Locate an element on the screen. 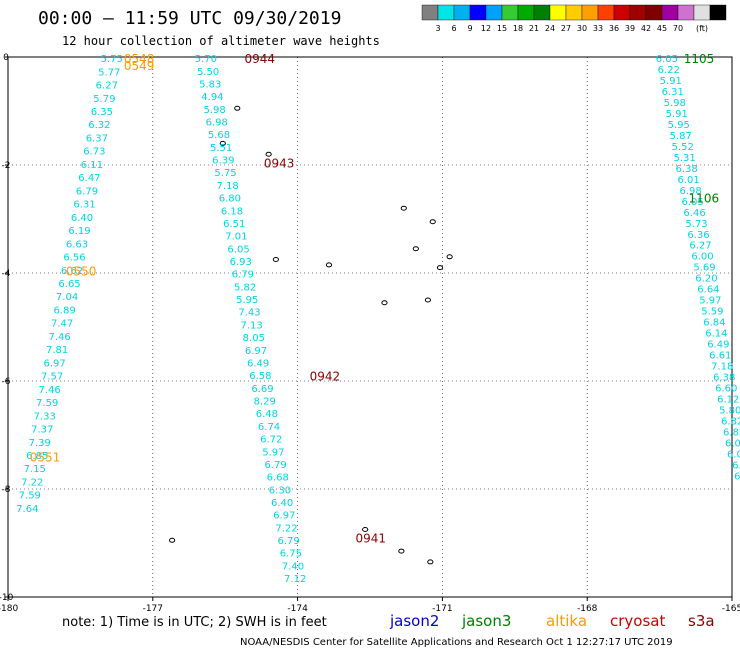  wave-height-value: 7.39 is located at coordinates (40, 443).